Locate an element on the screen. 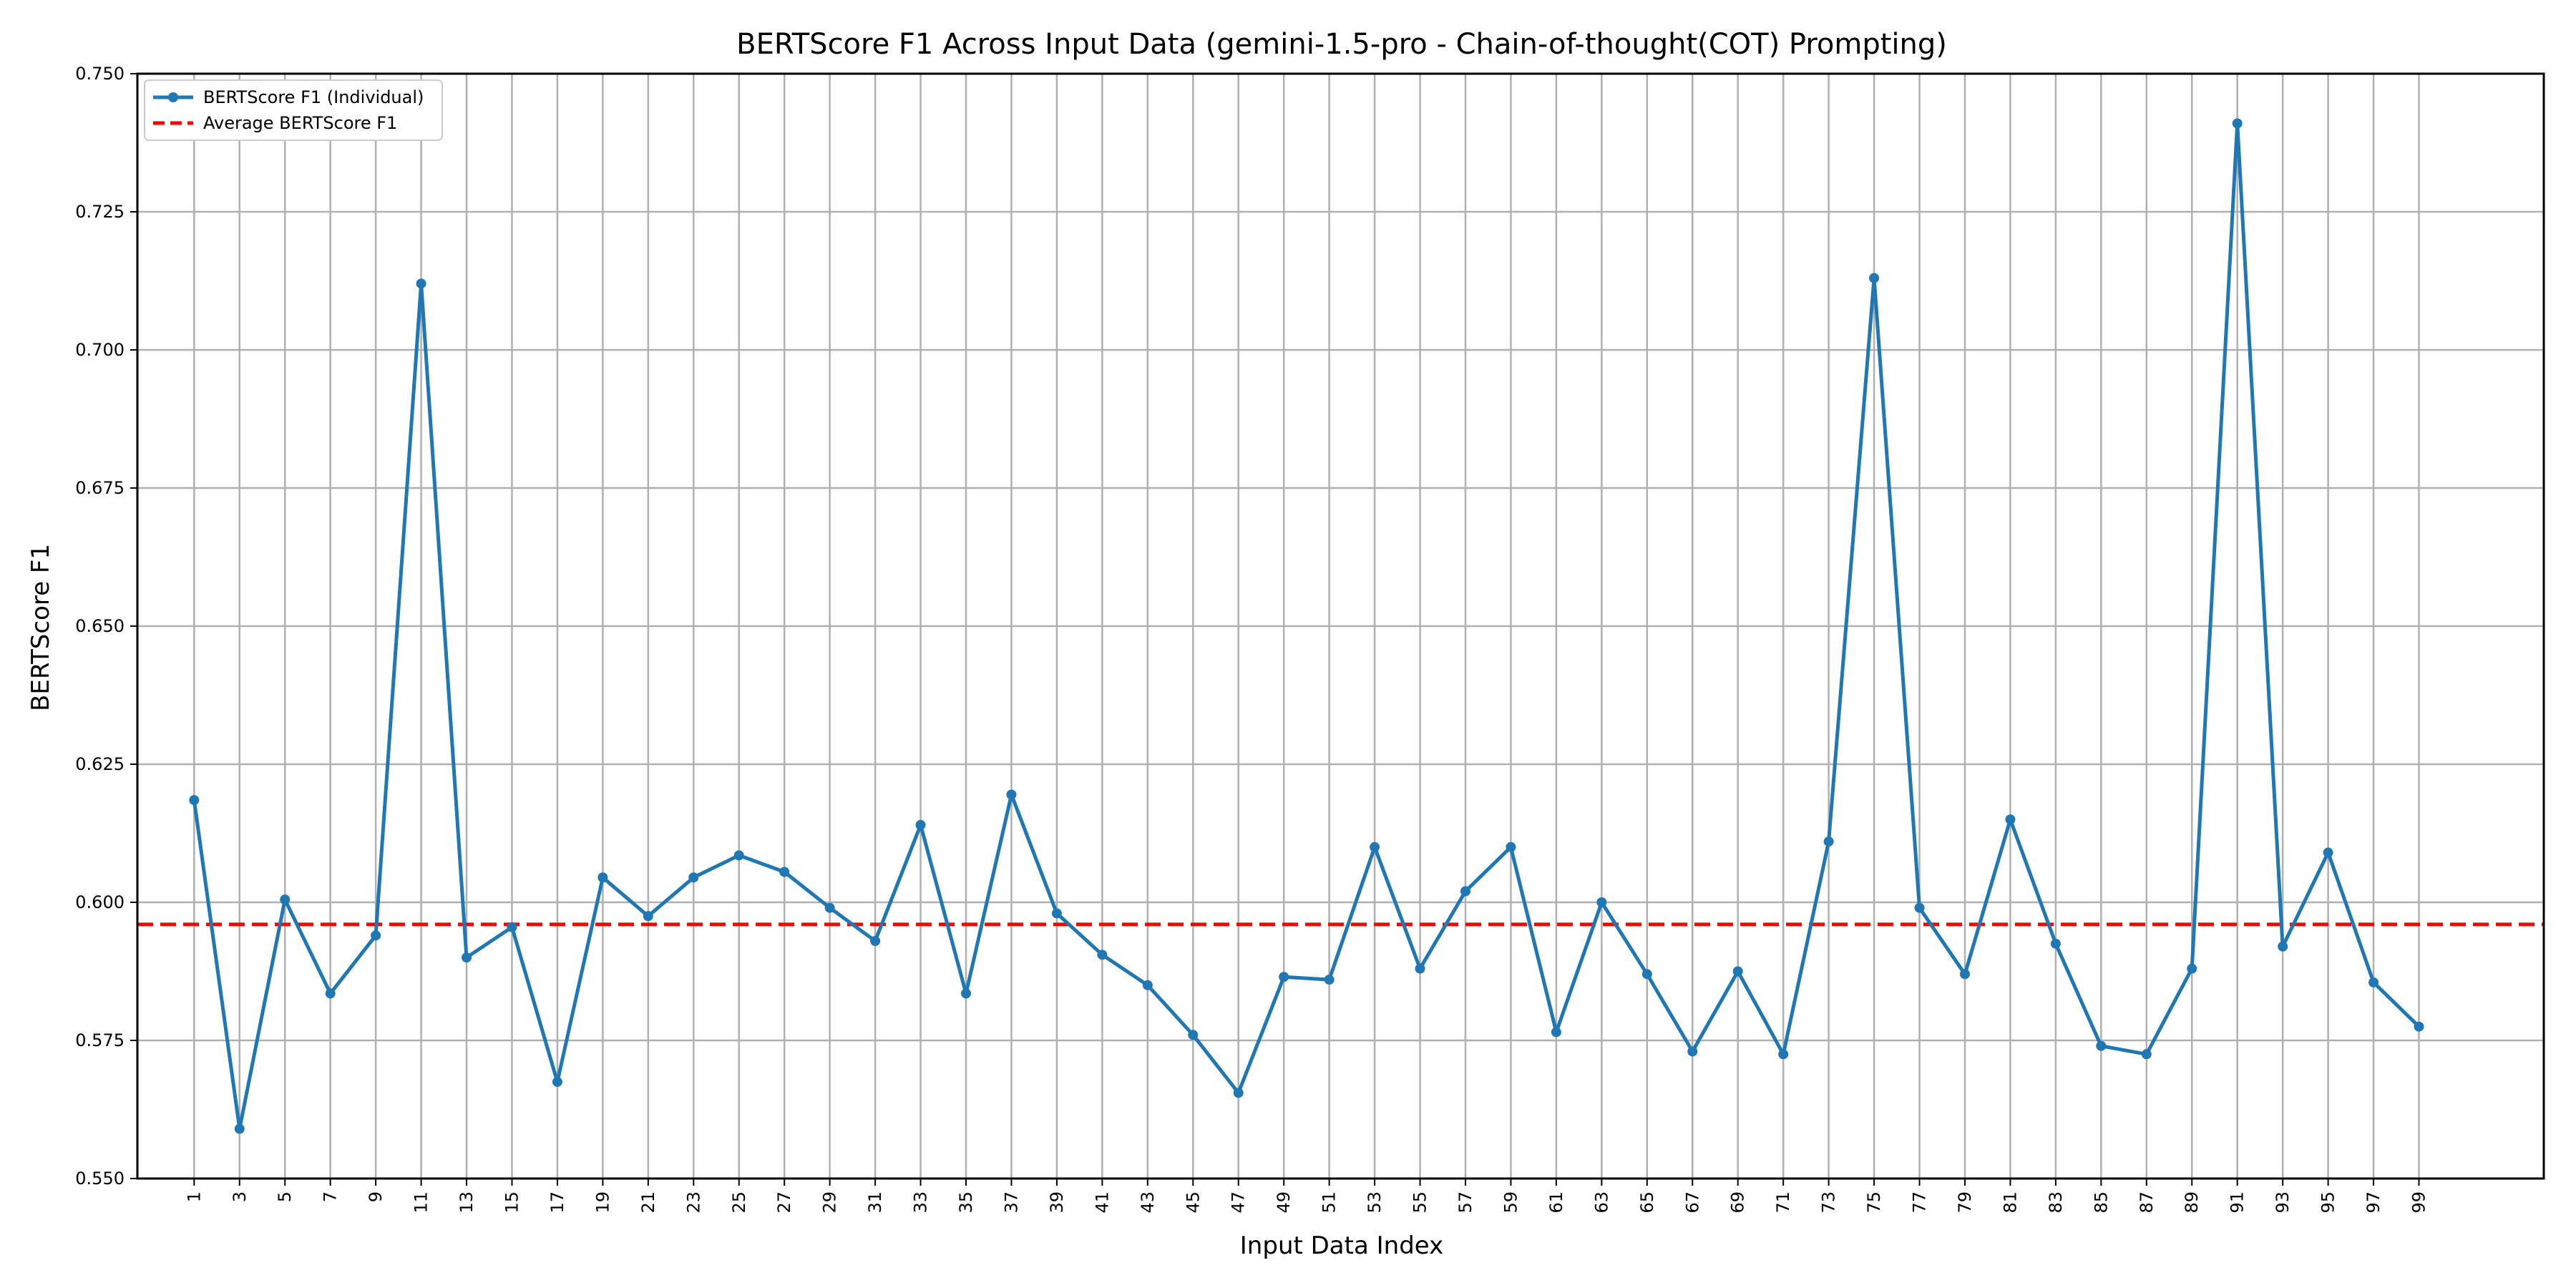 This screenshot has width=2576, height=1288. x-tick-label: 51 is located at coordinates (1329, 1202).